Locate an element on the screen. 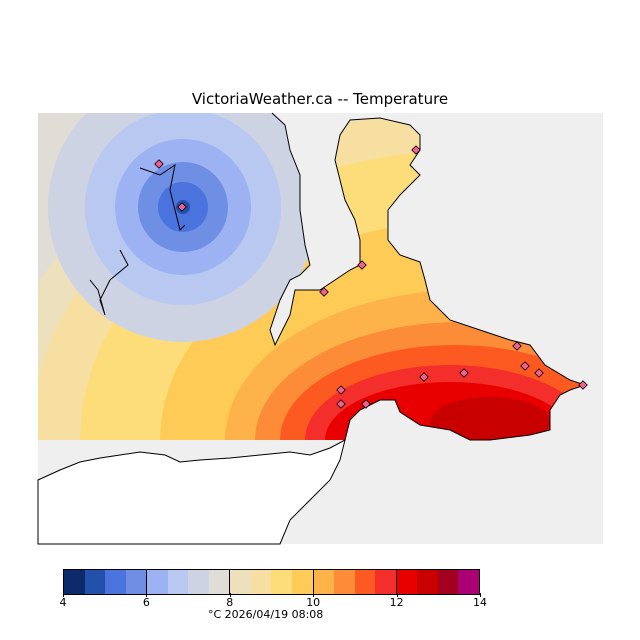 The image size is (640, 640). land-south is located at coordinates (191, 492).